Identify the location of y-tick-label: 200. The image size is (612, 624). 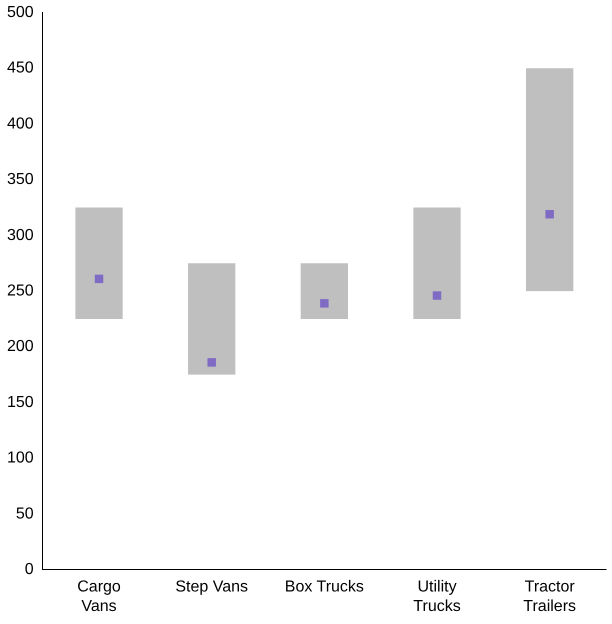
(20, 347).